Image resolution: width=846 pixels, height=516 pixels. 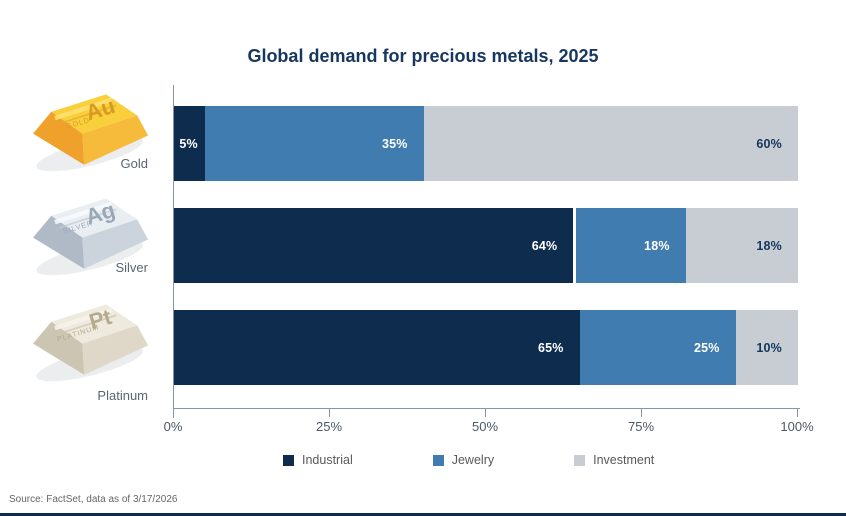 What do you see at coordinates (473, 460) in the screenshot?
I see `legend-label: Jewelry` at bounding box center [473, 460].